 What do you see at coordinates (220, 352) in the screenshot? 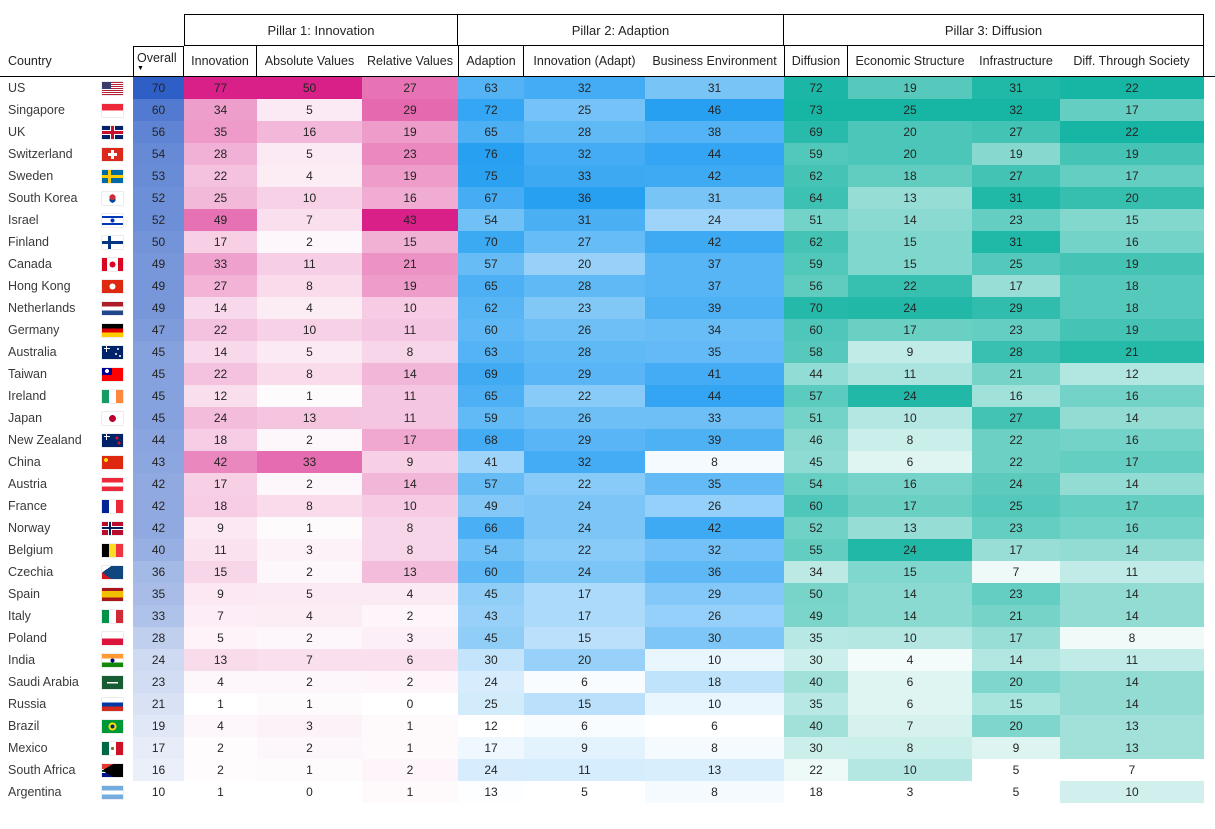
I see `cell-innovation: 14` at bounding box center [220, 352].